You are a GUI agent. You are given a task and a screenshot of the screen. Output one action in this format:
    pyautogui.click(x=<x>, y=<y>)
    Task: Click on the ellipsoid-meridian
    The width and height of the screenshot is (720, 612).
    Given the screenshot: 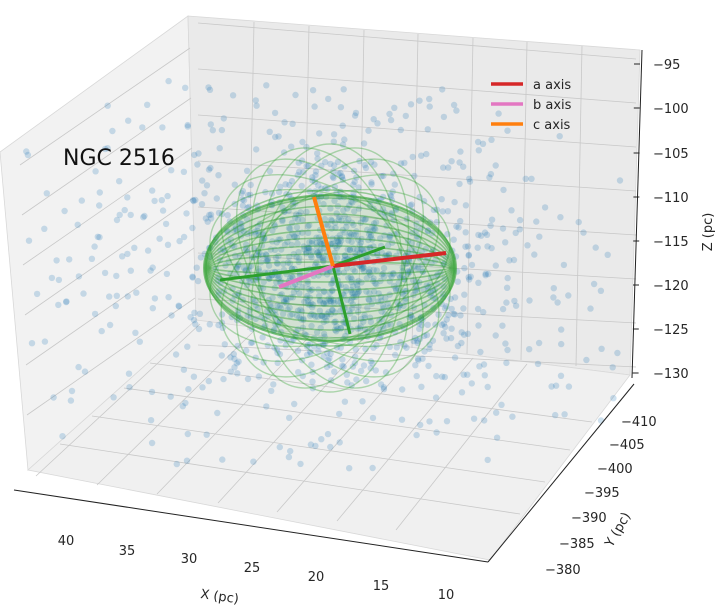 What is the action you would take?
    pyautogui.click(x=330, y=268)
    